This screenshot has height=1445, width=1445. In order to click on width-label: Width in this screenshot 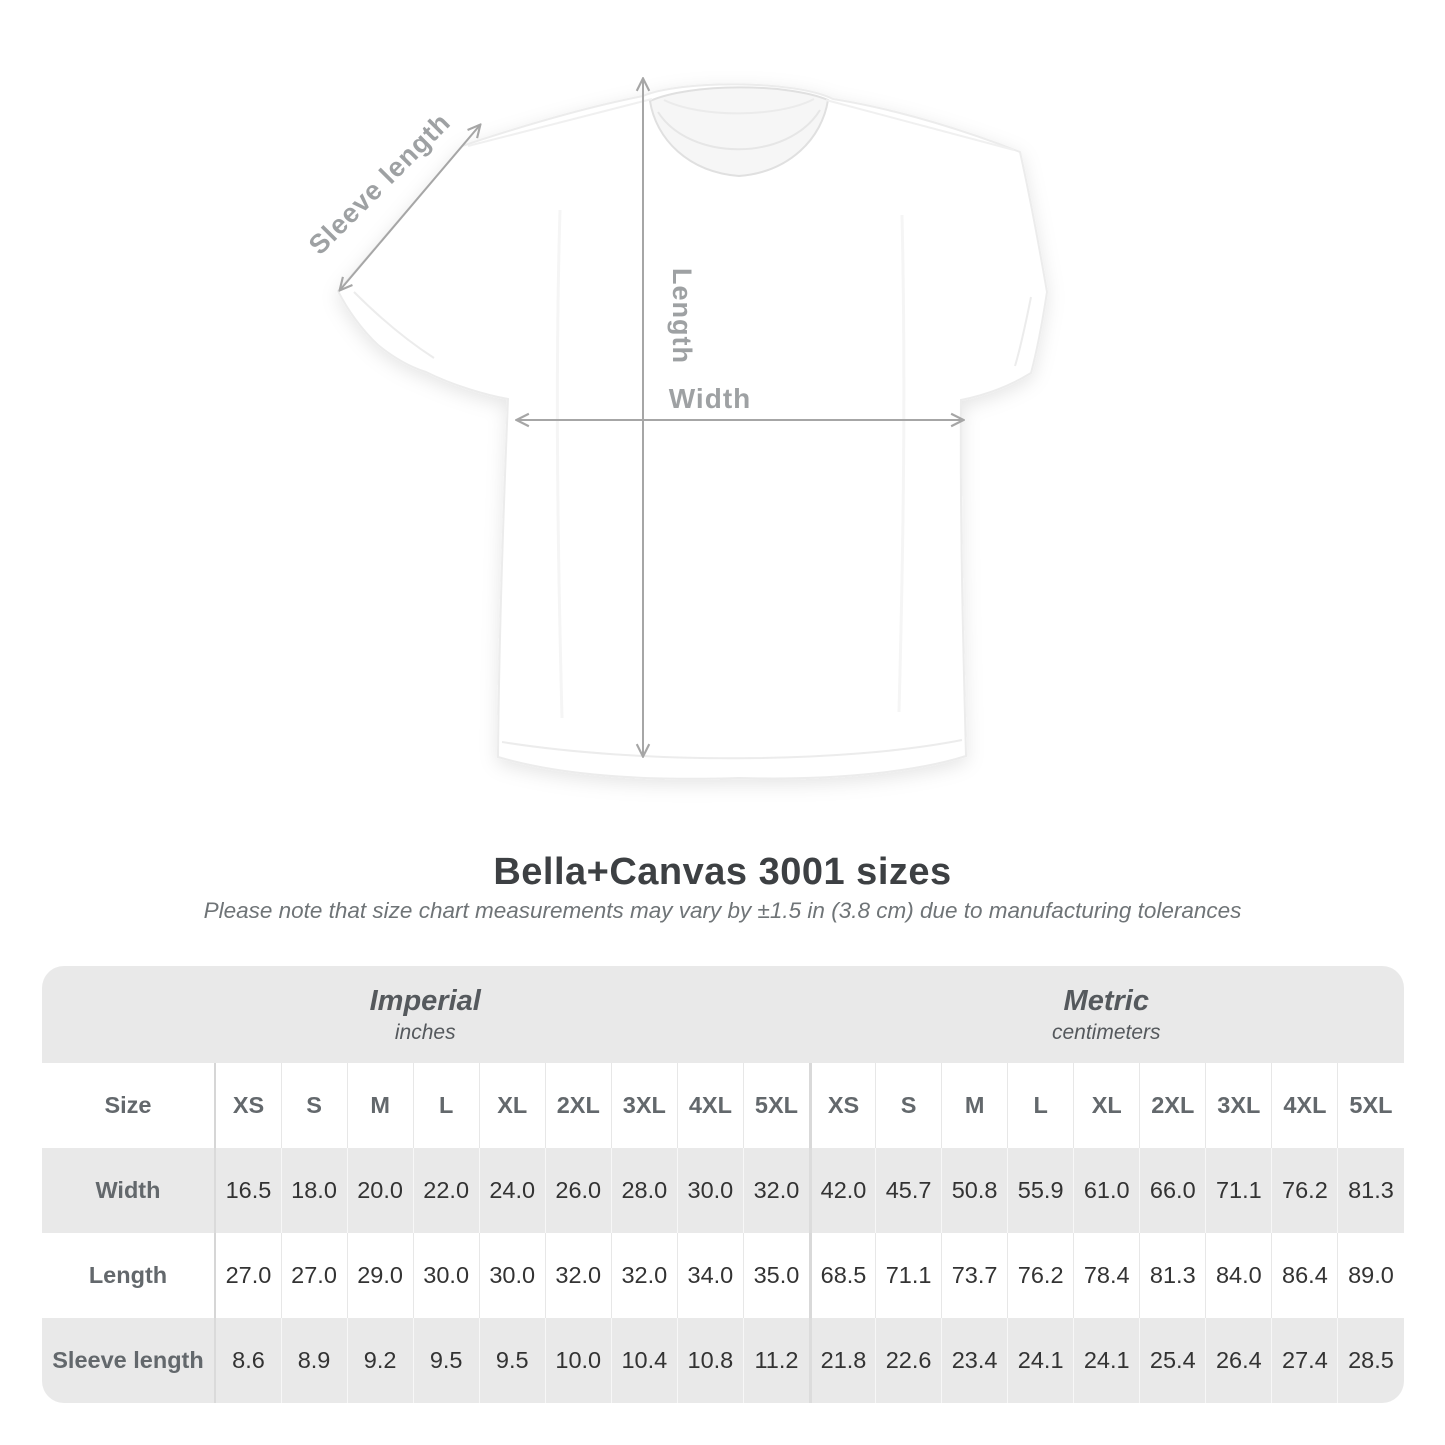, I will do `click(710, 398)`.